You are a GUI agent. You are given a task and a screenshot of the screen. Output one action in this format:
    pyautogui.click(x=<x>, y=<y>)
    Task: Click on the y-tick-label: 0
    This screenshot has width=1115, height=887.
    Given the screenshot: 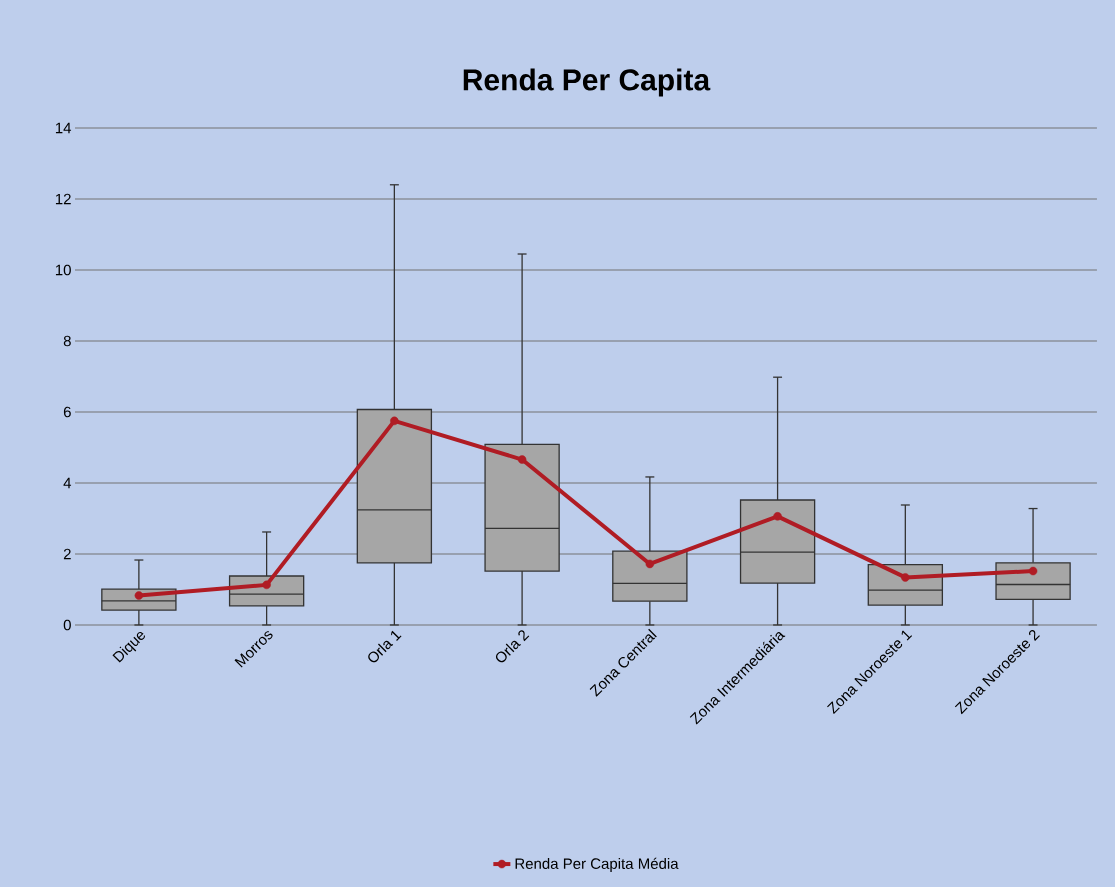 What is the action you would take?
    pyautogui.click(x=67, y=625)
    